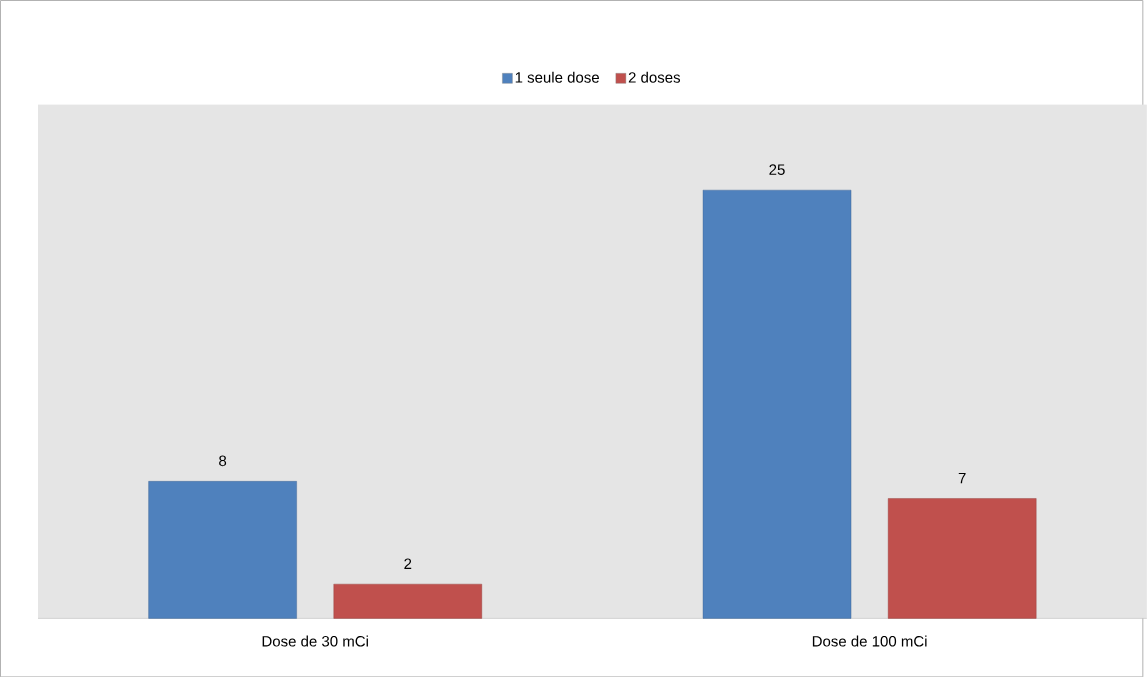  Describe the element at coordinates (315, 641) in the screenshot. I see `x-tick-label: Dose de 30 mCi` at that location.